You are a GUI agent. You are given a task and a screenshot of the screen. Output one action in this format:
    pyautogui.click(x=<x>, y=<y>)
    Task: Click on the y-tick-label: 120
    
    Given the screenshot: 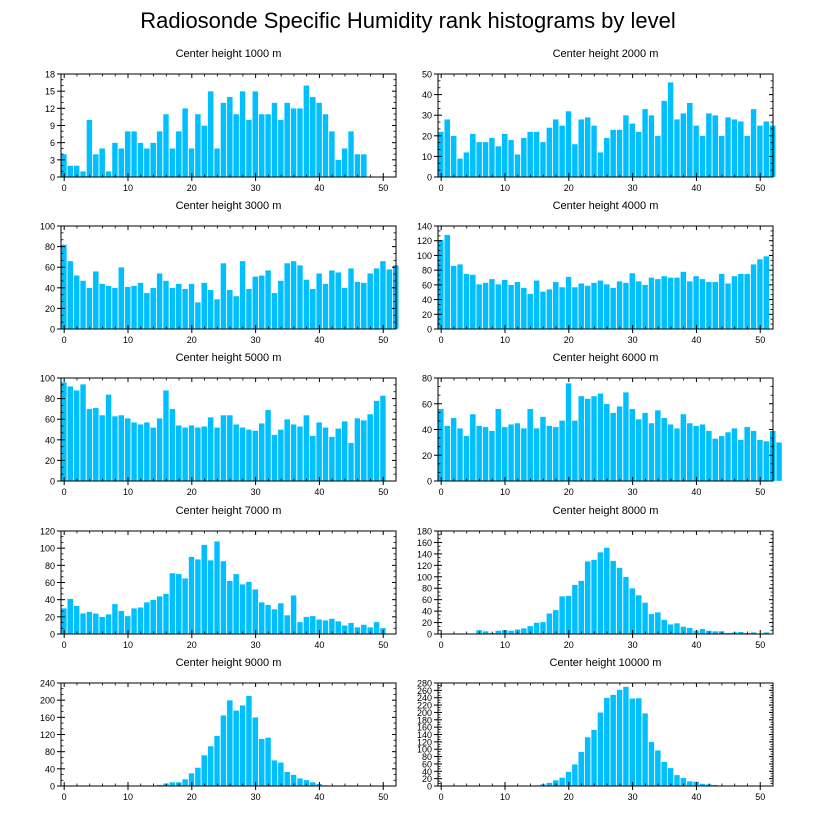 What is the action you would take?
    pyautogui.click(x=47, y=735)
    